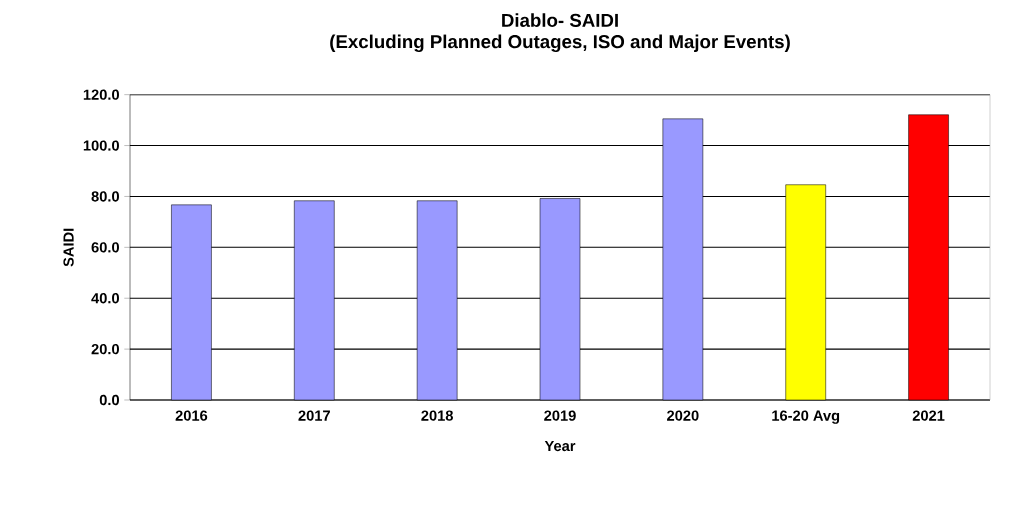 The width and height of the screenshot is (1016, 510). Describe the element at coordinates (437, 415) in the screenshot. I see `x-tick-label: 2018` at that location.